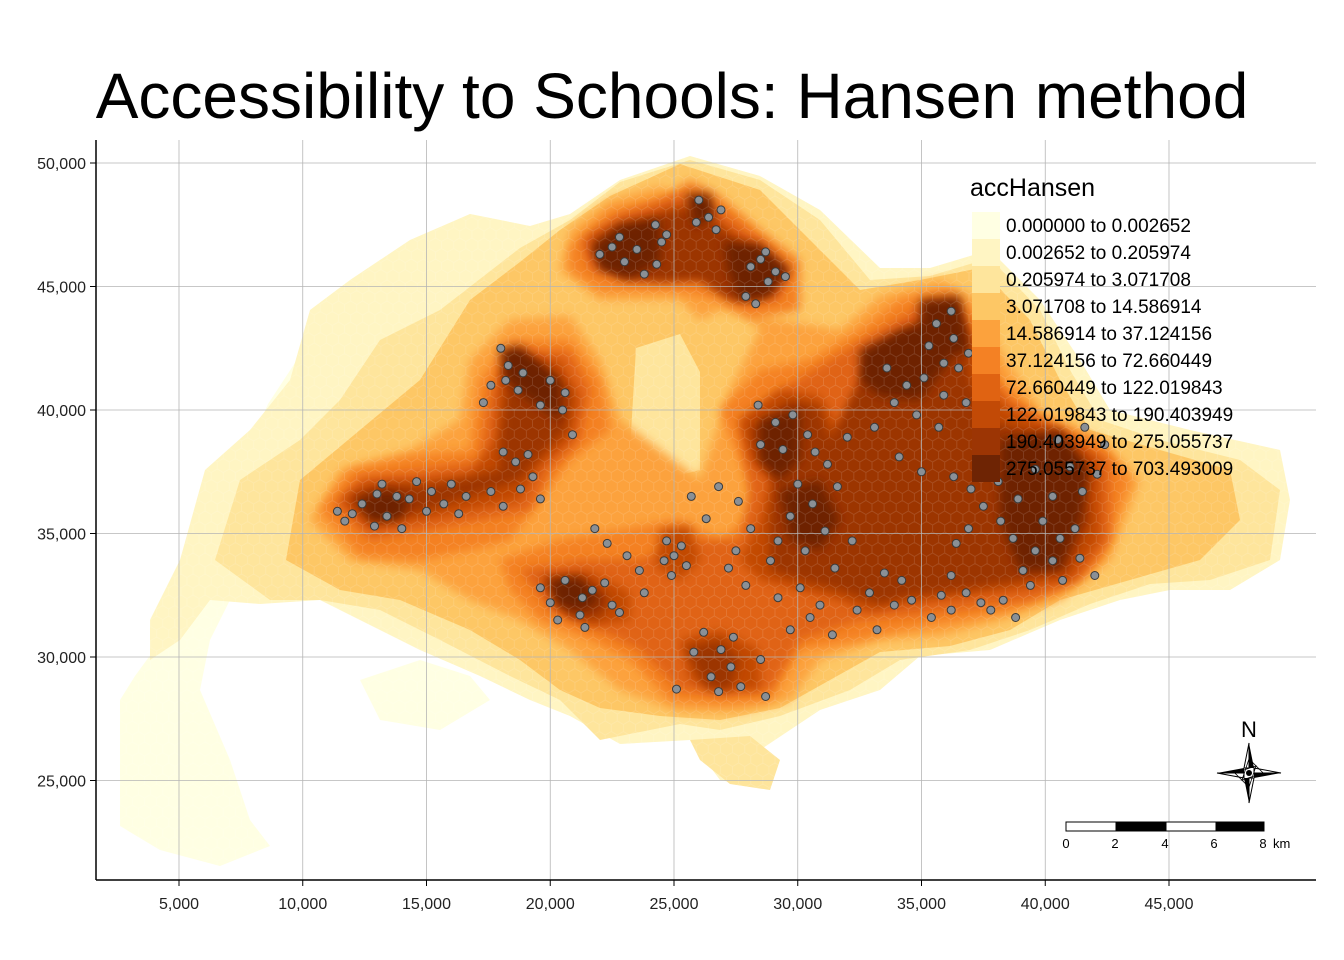 The width and height of the screenshot is (1344, 960). I want to click on x-tick-label: 25,000, so click(674, 904).